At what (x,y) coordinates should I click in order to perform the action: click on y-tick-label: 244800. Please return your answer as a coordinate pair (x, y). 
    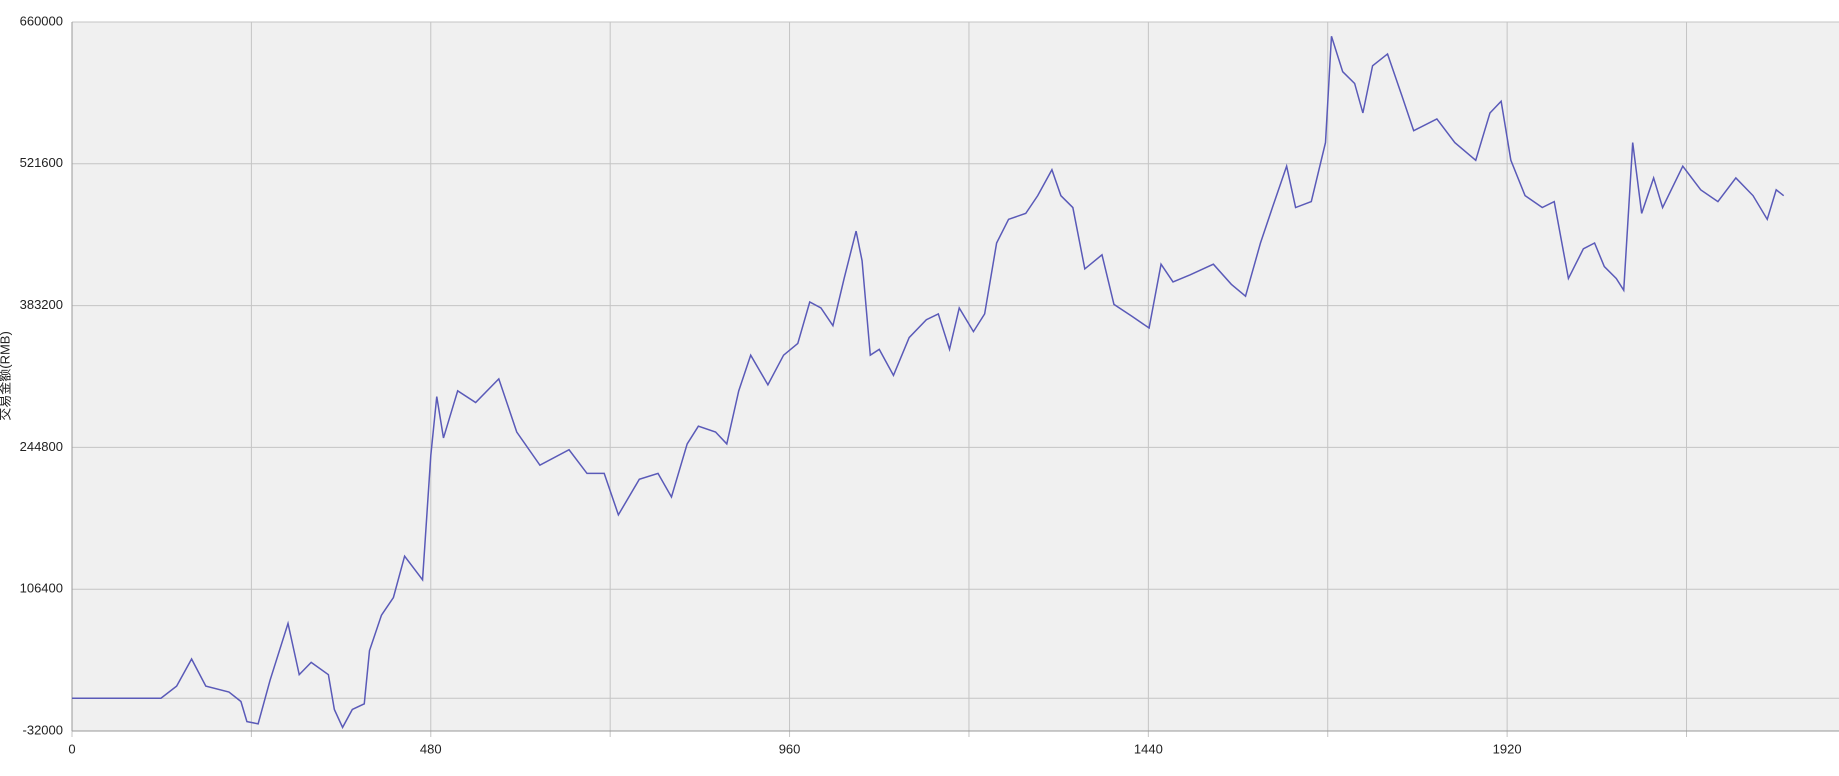
    Looking at the image, I should click on (41, 446).